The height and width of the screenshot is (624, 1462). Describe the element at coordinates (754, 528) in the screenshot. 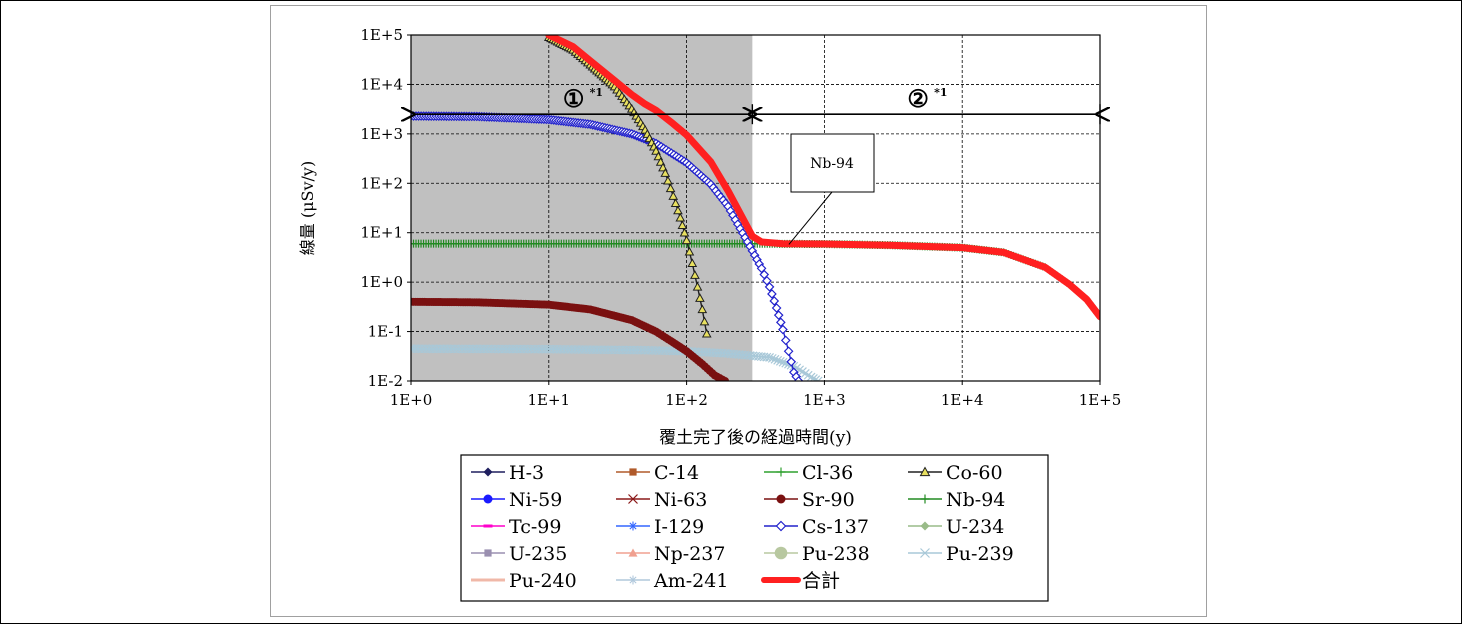

I see `legend-box` at that location.